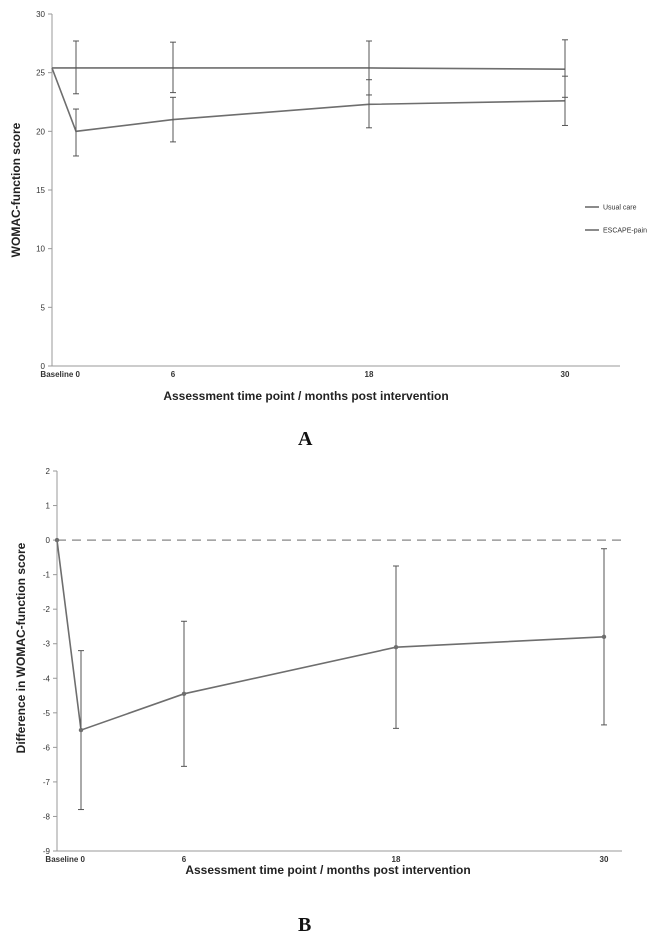  I want to click on y-tick-label: 30, so click(40, 14).